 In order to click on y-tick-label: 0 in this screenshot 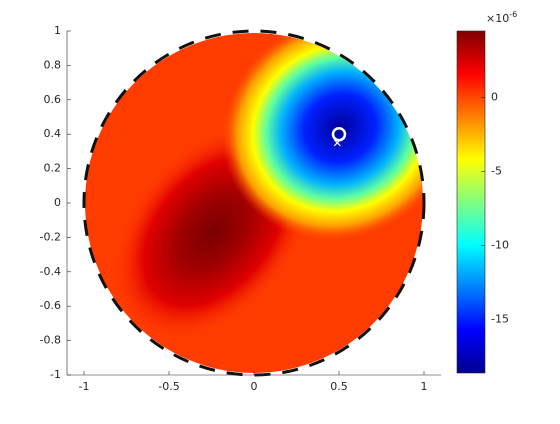, I will do `click(57, 202)`.